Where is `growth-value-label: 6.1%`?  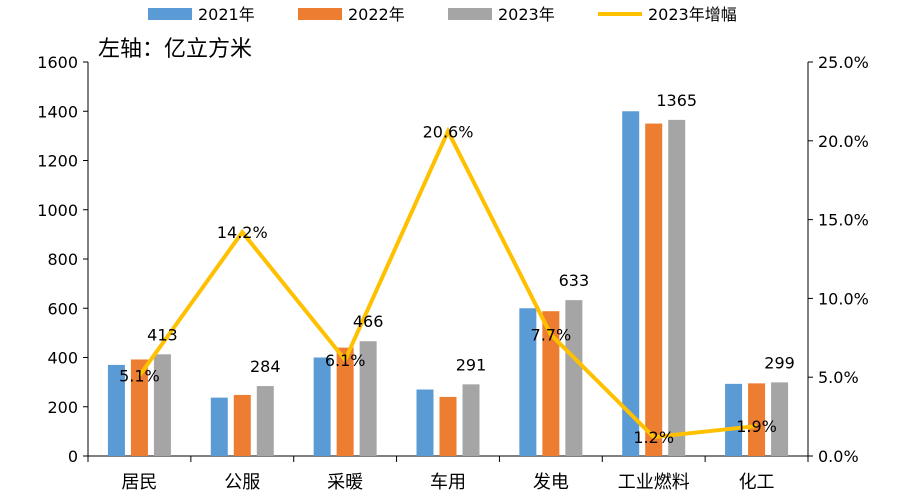
growth-value-label: 6.1% is located at coordinates (345, 360).